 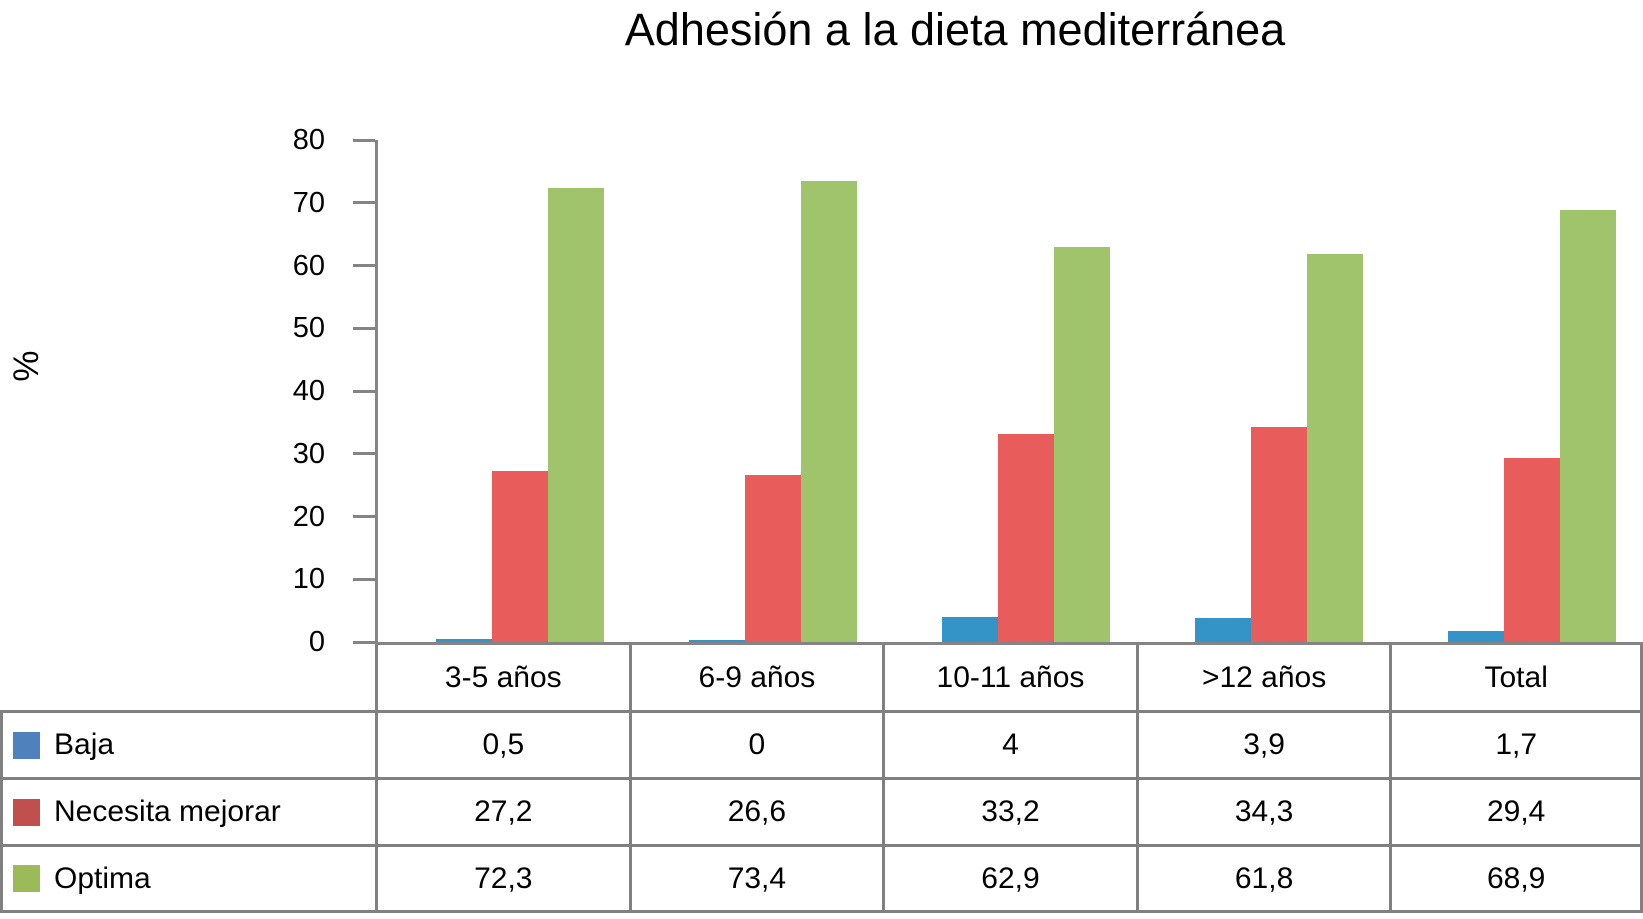 I want to click on bar-group-10-11-a-os, so click(x=1010, y=391).